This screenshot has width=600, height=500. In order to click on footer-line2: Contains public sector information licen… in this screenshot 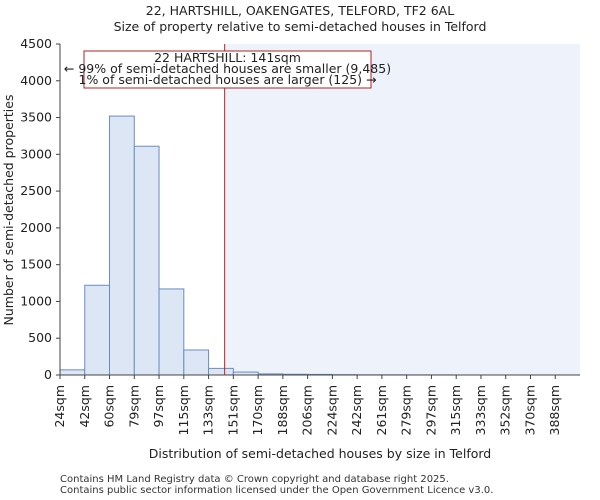, I will do `click(277, 490)`.